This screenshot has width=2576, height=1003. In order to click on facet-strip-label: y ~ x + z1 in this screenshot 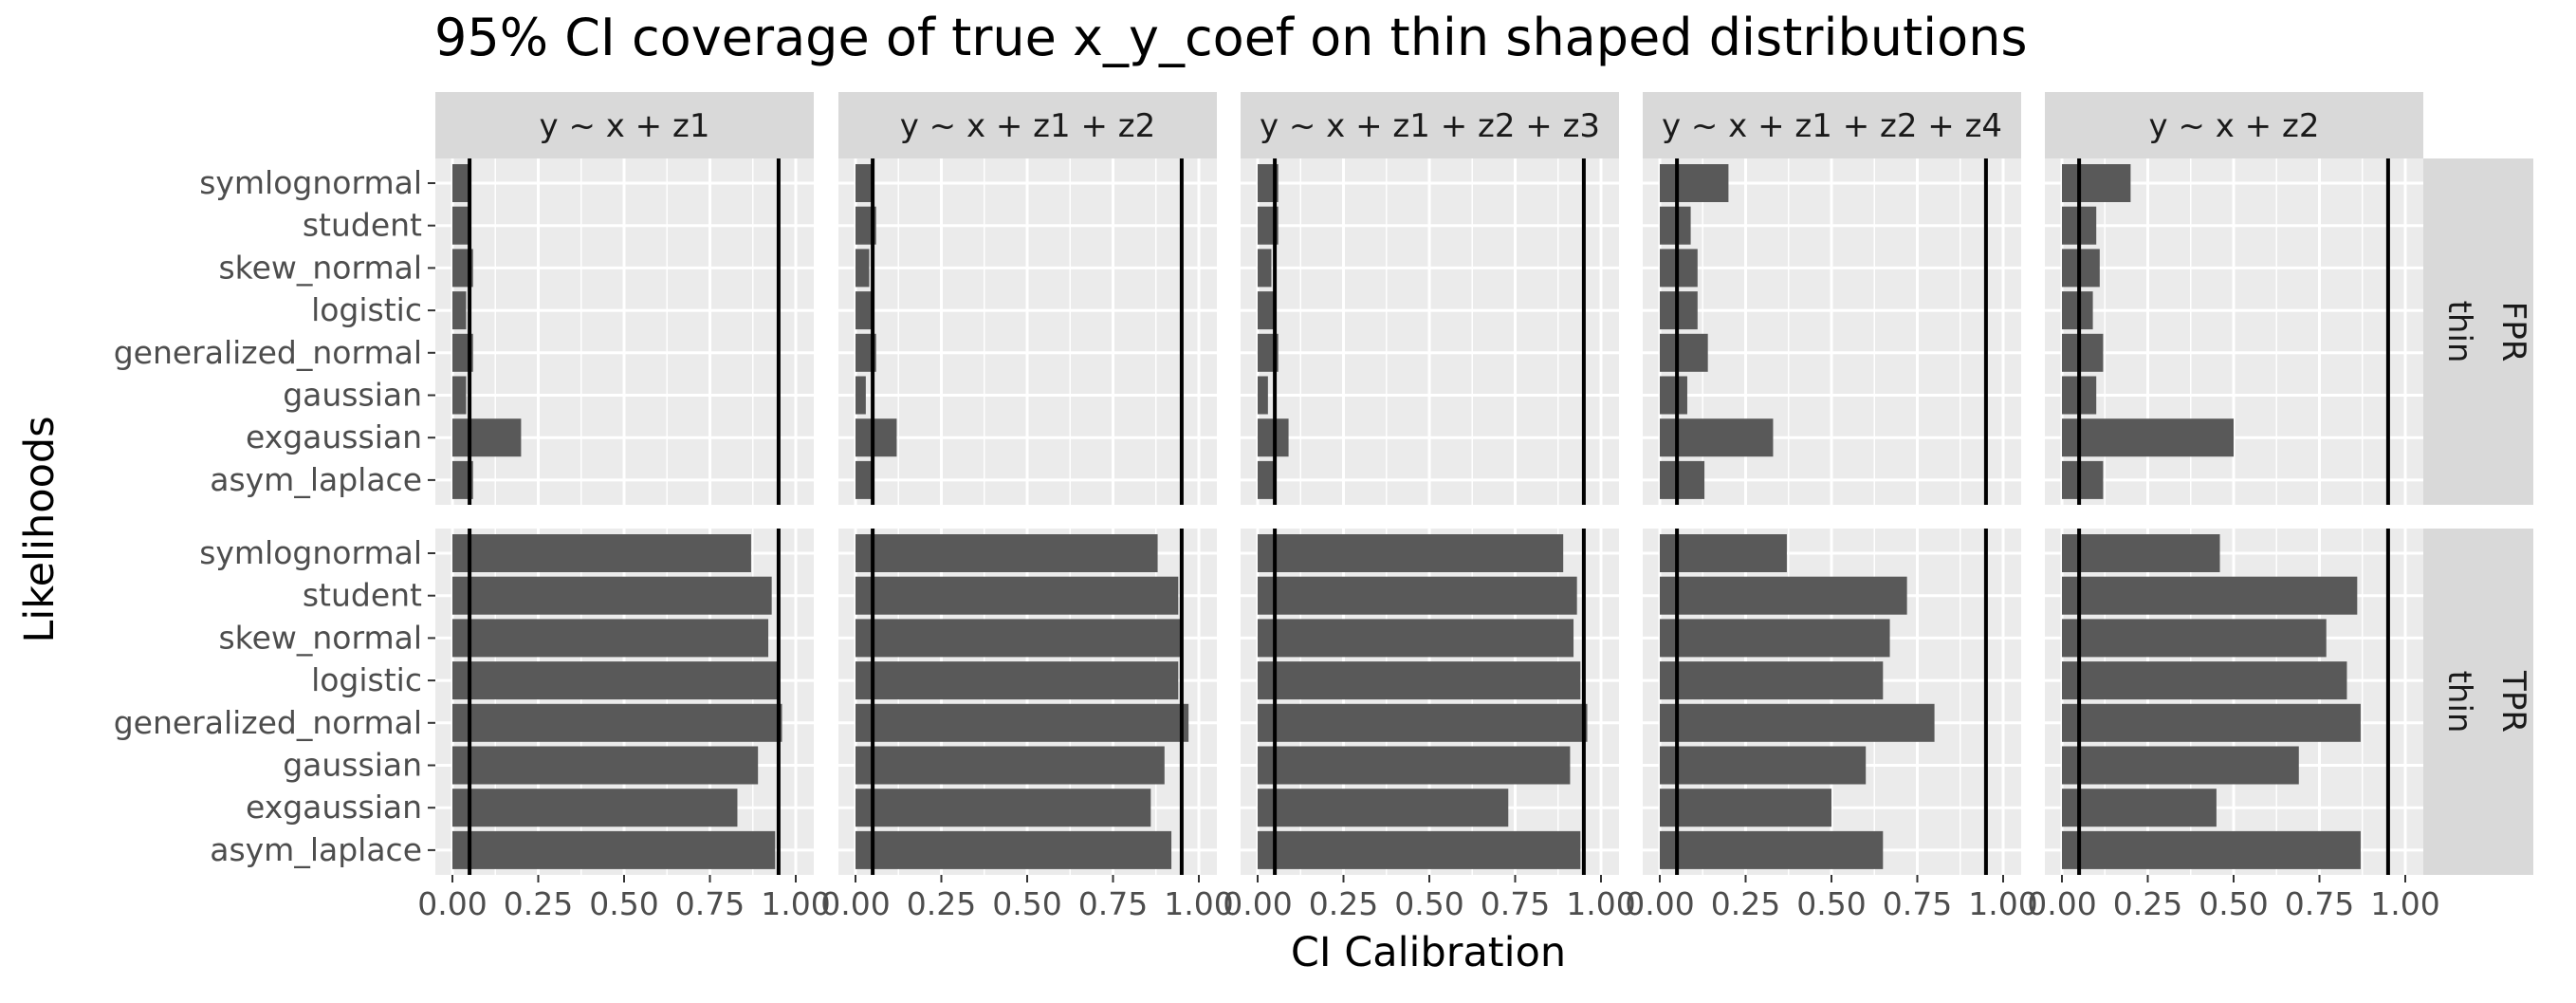, I will do `click(625, 126)`.